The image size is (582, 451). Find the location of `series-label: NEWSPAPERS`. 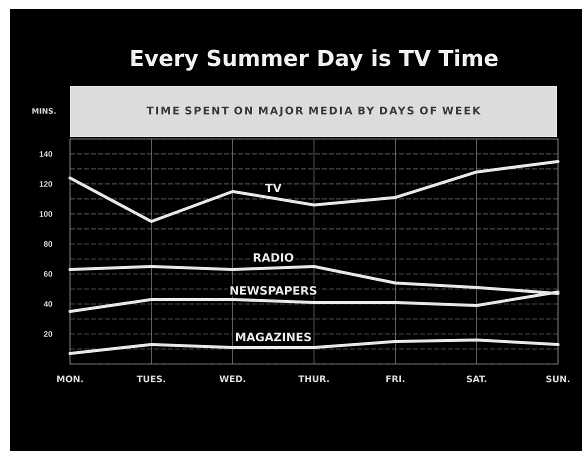

series-label: NEWSPAPERS is located at coordinates (273, 290).